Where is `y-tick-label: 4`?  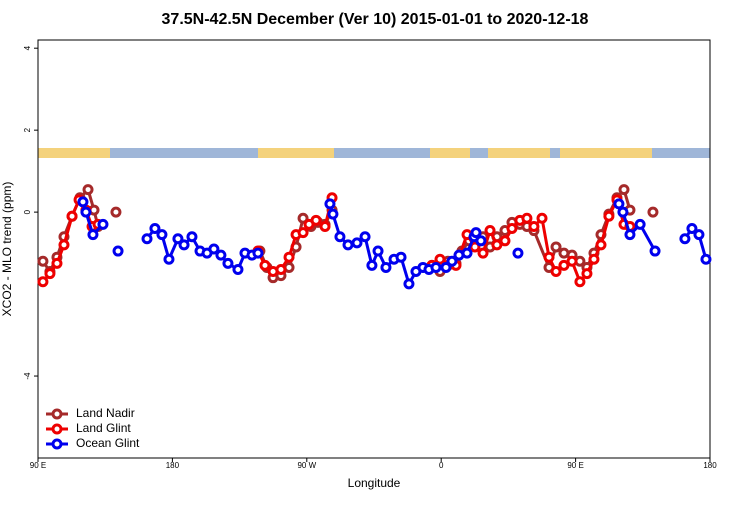
y-tick-label: 4 is located at coordinates (27, 47).